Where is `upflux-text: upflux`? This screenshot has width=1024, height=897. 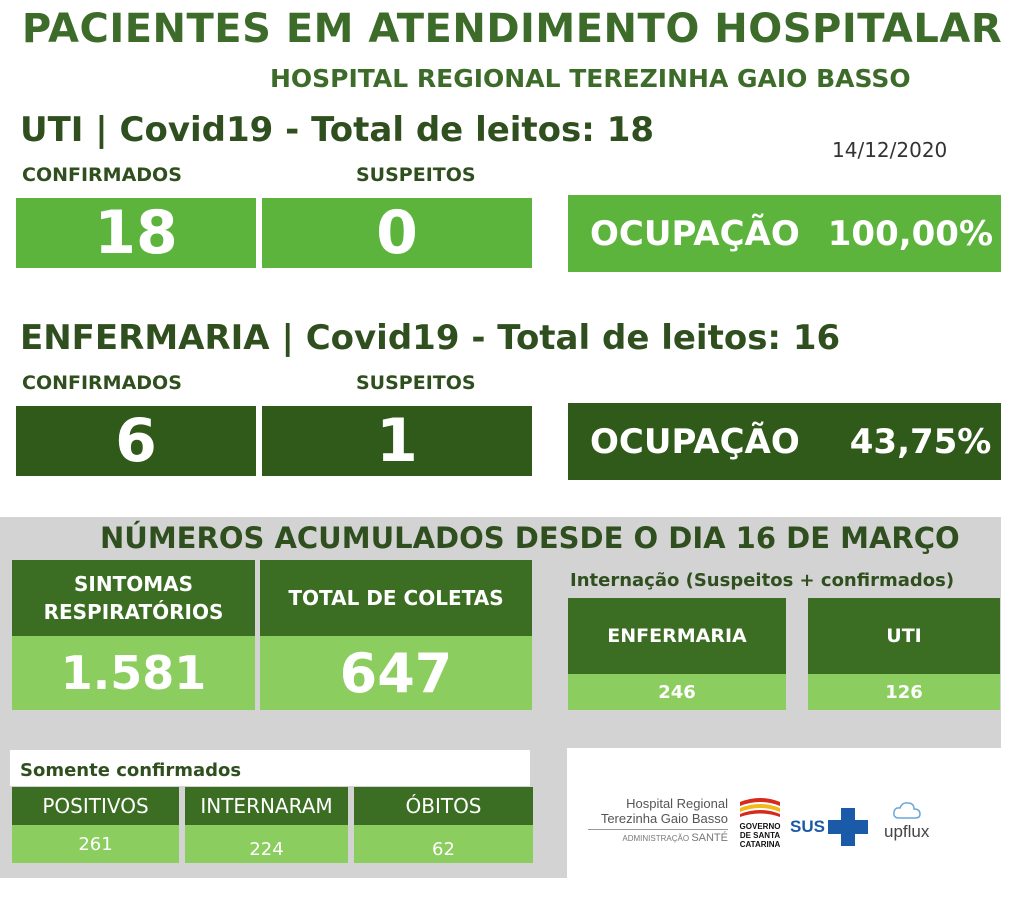 upflux-text: upflux is located at coordinates (907, 831).